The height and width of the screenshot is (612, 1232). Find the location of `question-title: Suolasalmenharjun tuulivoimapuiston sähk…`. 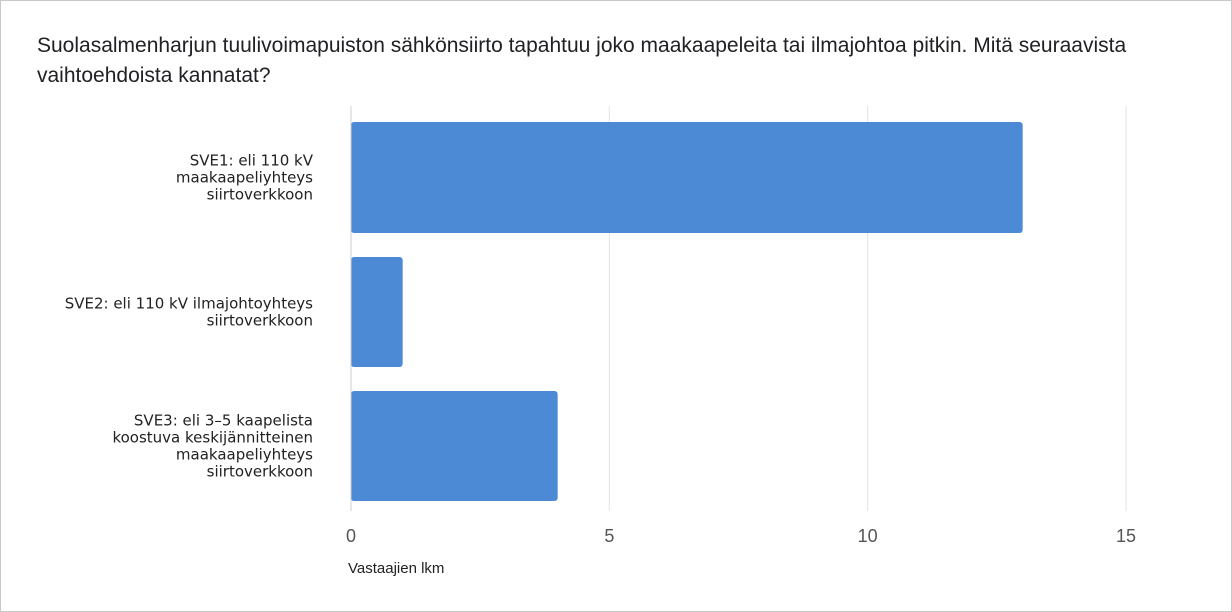

question-title: Suolasalmenharjun tuulivoimapuiston sähk… is located at coordinates (582, 60).